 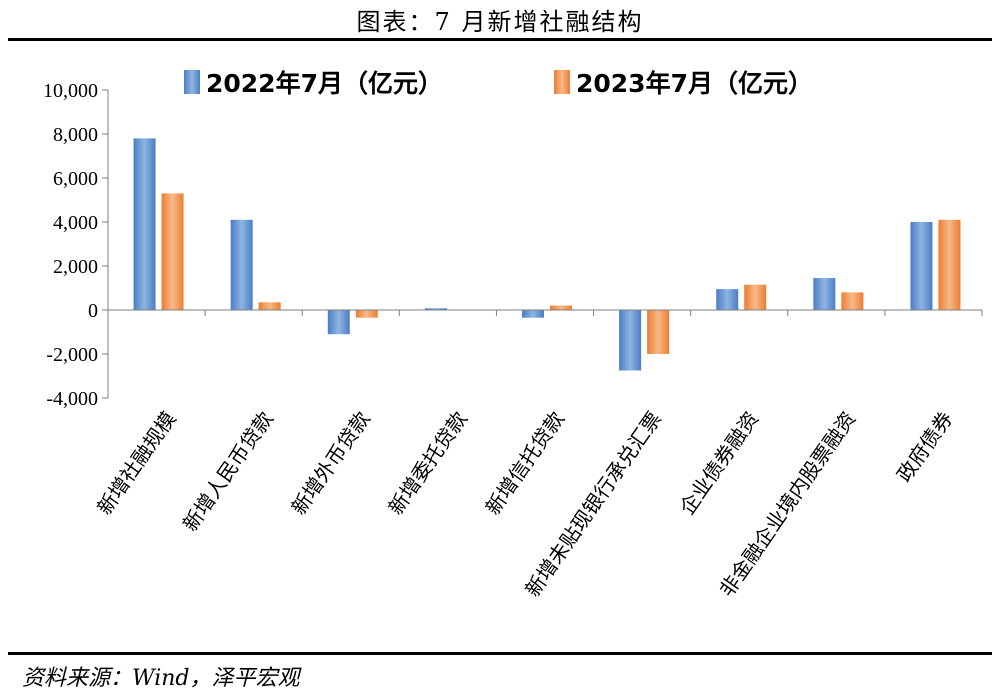 What do you see at coordinates (500, 22) in the screenshot?
I see `chart-title: 图表：7 月新增社融结构` at bounding box center [500, 22].